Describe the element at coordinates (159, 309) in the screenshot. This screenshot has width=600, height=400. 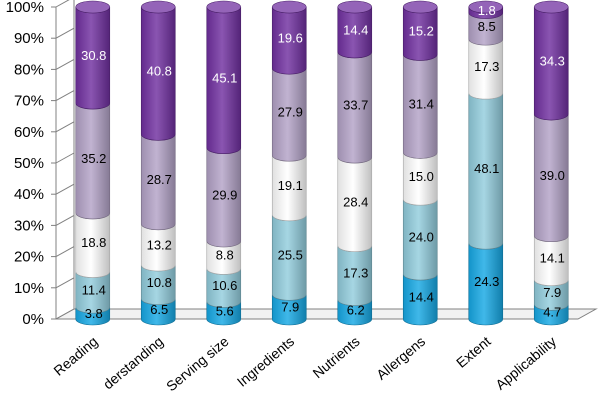
I see `data-label: 6.5` at that location.